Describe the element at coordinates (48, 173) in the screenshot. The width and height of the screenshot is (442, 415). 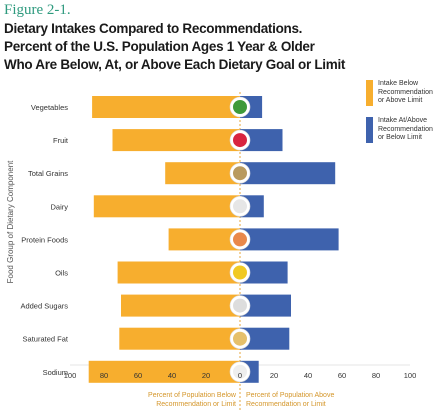
I see `category-label: Total Grains` at that location.